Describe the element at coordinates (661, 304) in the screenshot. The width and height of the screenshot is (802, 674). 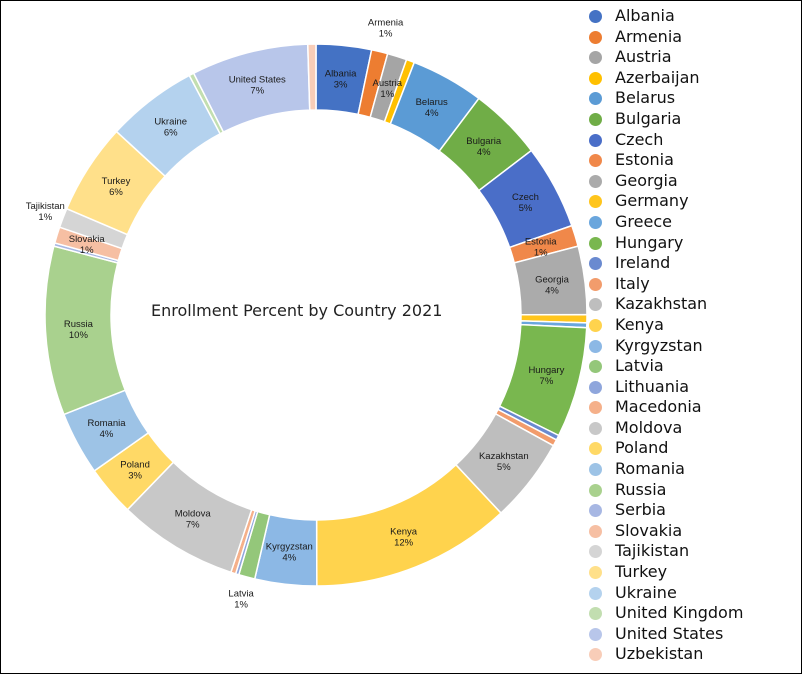
I see `legend-label: Kazakhstan` at that location.